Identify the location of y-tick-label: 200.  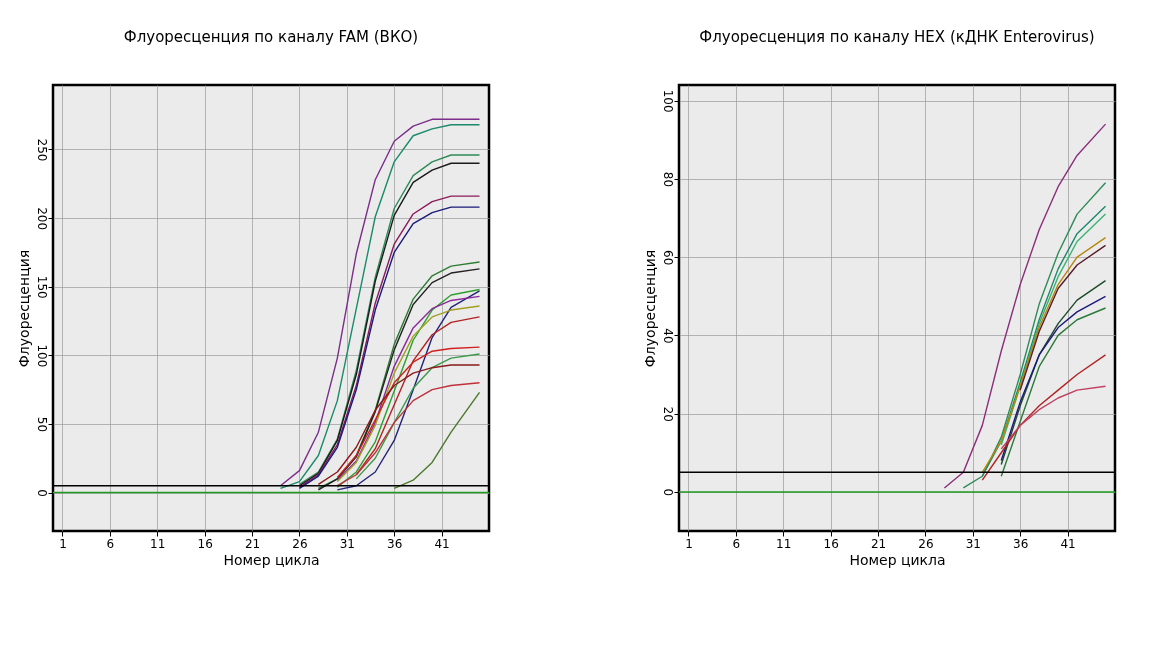
(41, 219).